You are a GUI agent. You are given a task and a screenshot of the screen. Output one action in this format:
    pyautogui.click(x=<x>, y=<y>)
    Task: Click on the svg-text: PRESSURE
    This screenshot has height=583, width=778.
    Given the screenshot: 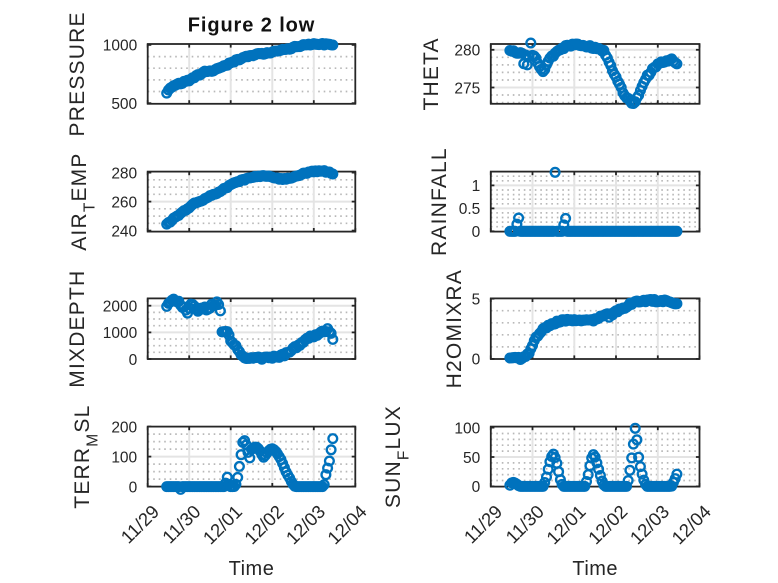 What is the action you would take?
    pyautogui.click(x=77, y=73)
    